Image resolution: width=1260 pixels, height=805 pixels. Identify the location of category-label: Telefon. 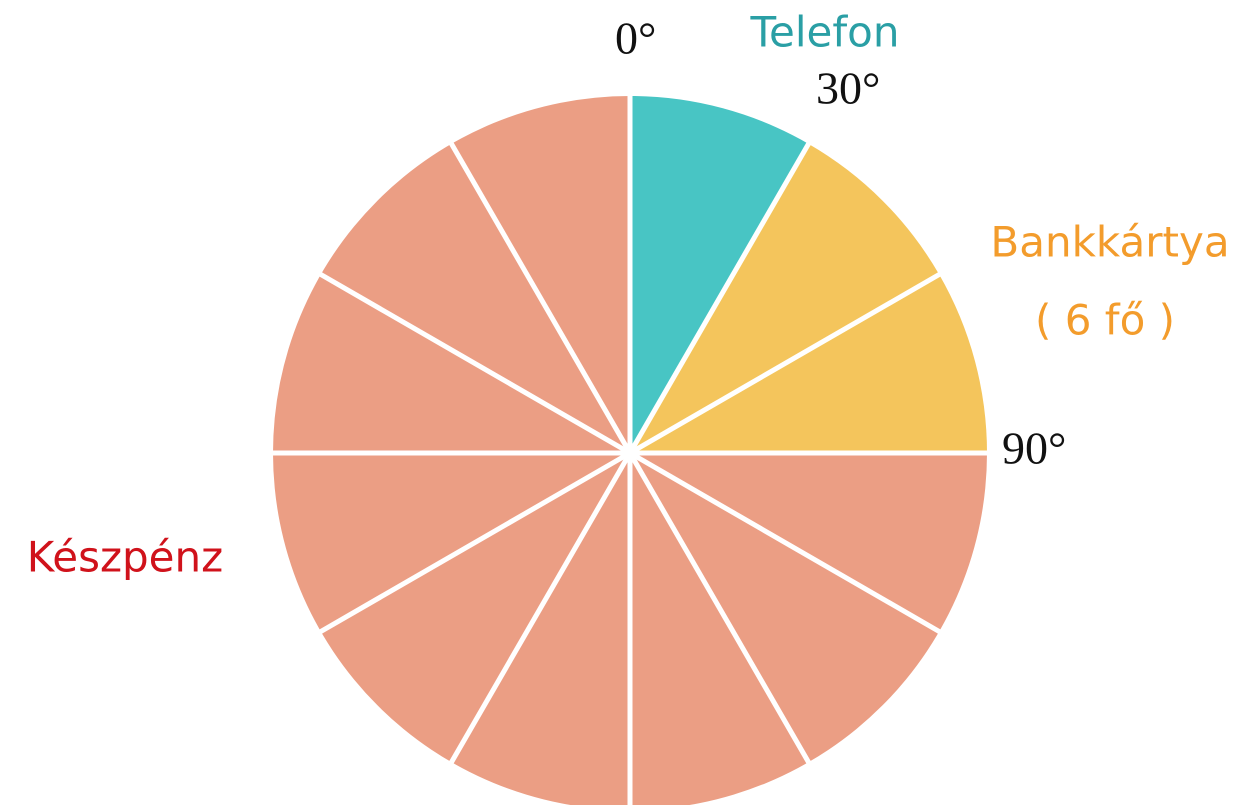
(825, 32).